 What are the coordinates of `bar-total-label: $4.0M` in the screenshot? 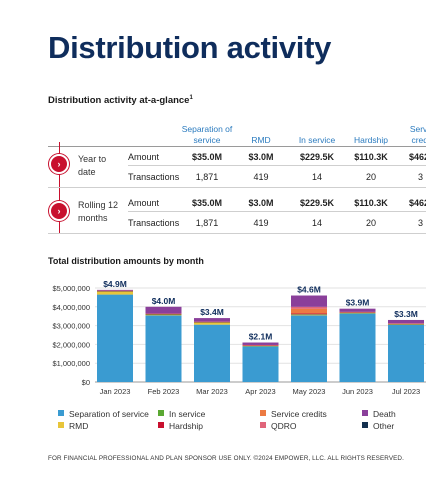 It's located at (164, 301).